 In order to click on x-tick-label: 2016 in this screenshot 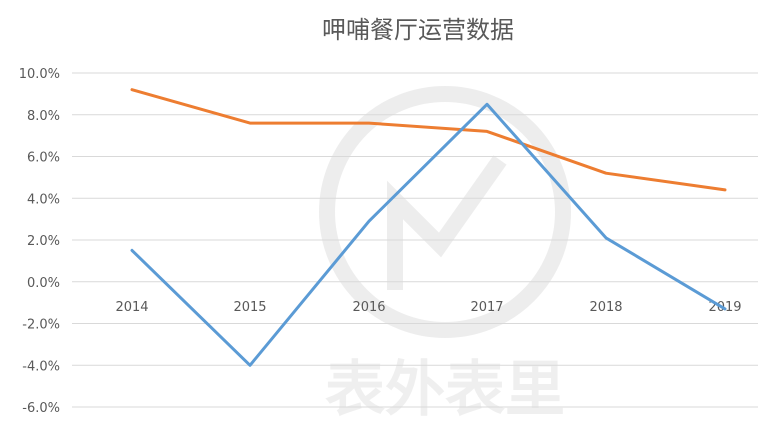, I will do `click(368, 307)`.